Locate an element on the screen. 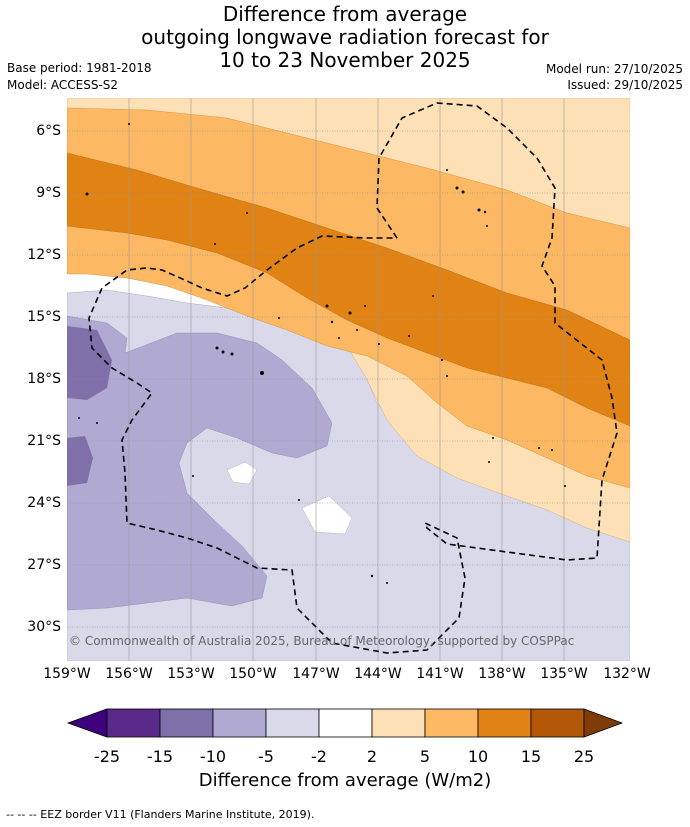 The width and height of the screenshot is (690, 827). colorbar-tick: -2 is located at coordinates (319, 756).